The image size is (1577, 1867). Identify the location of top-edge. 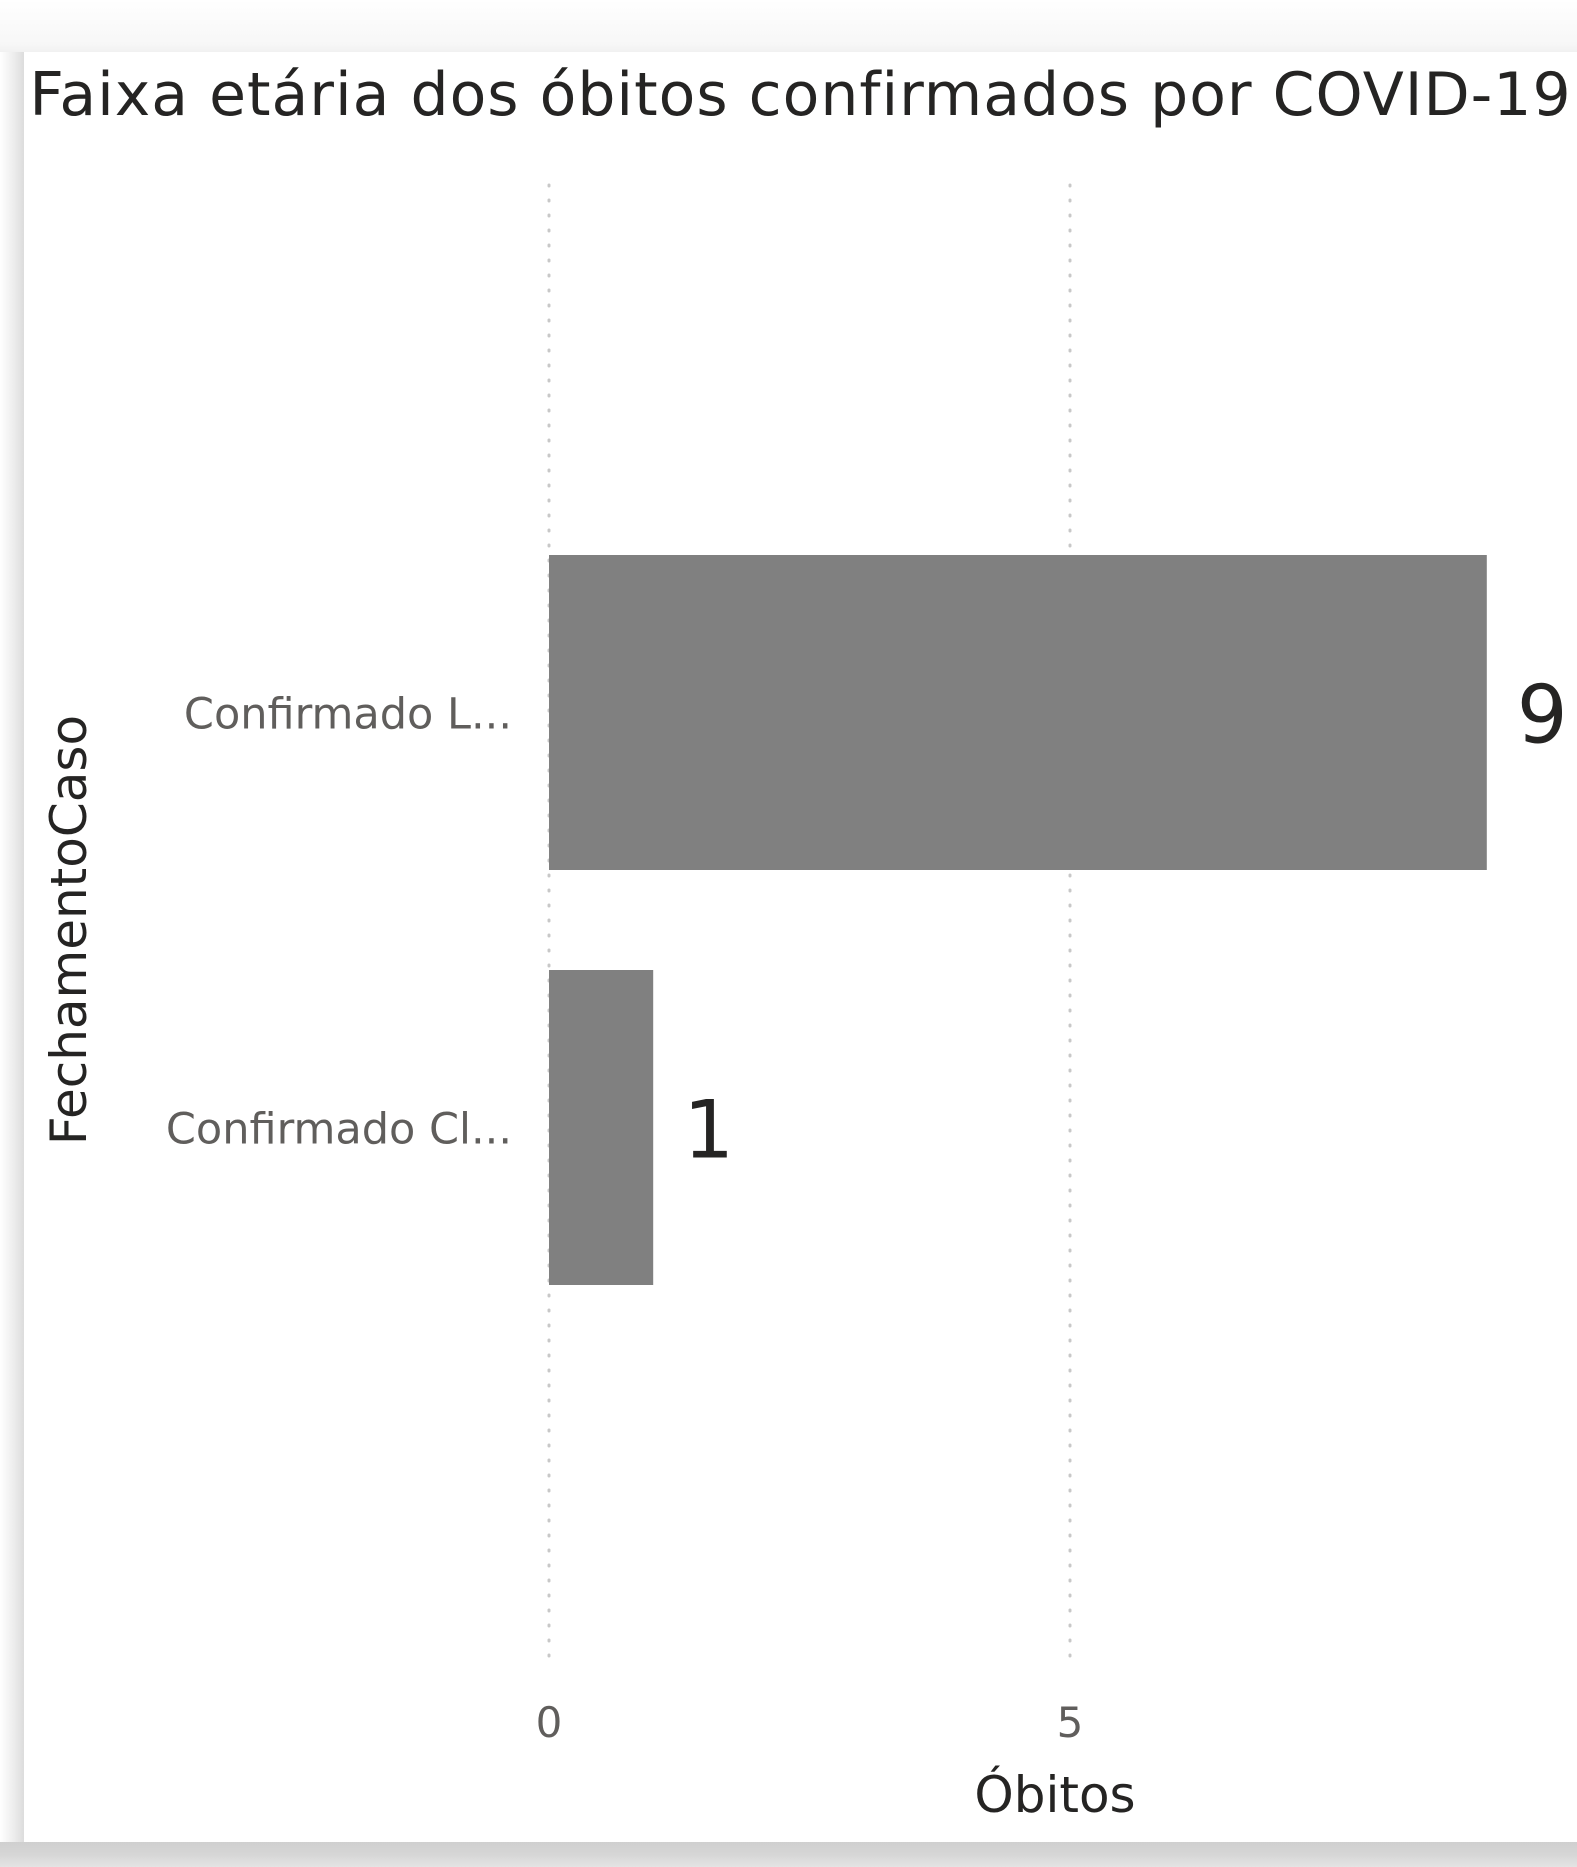
(788, 26).